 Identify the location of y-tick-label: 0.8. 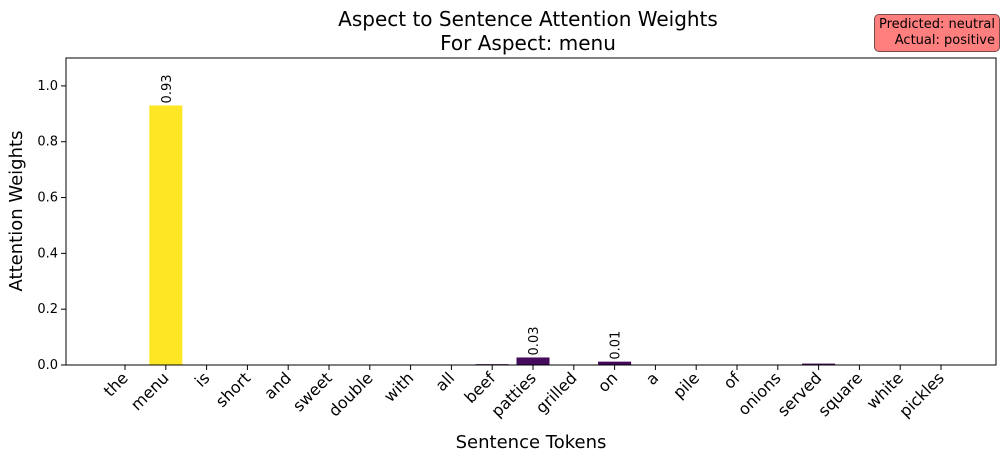
(47, 142).